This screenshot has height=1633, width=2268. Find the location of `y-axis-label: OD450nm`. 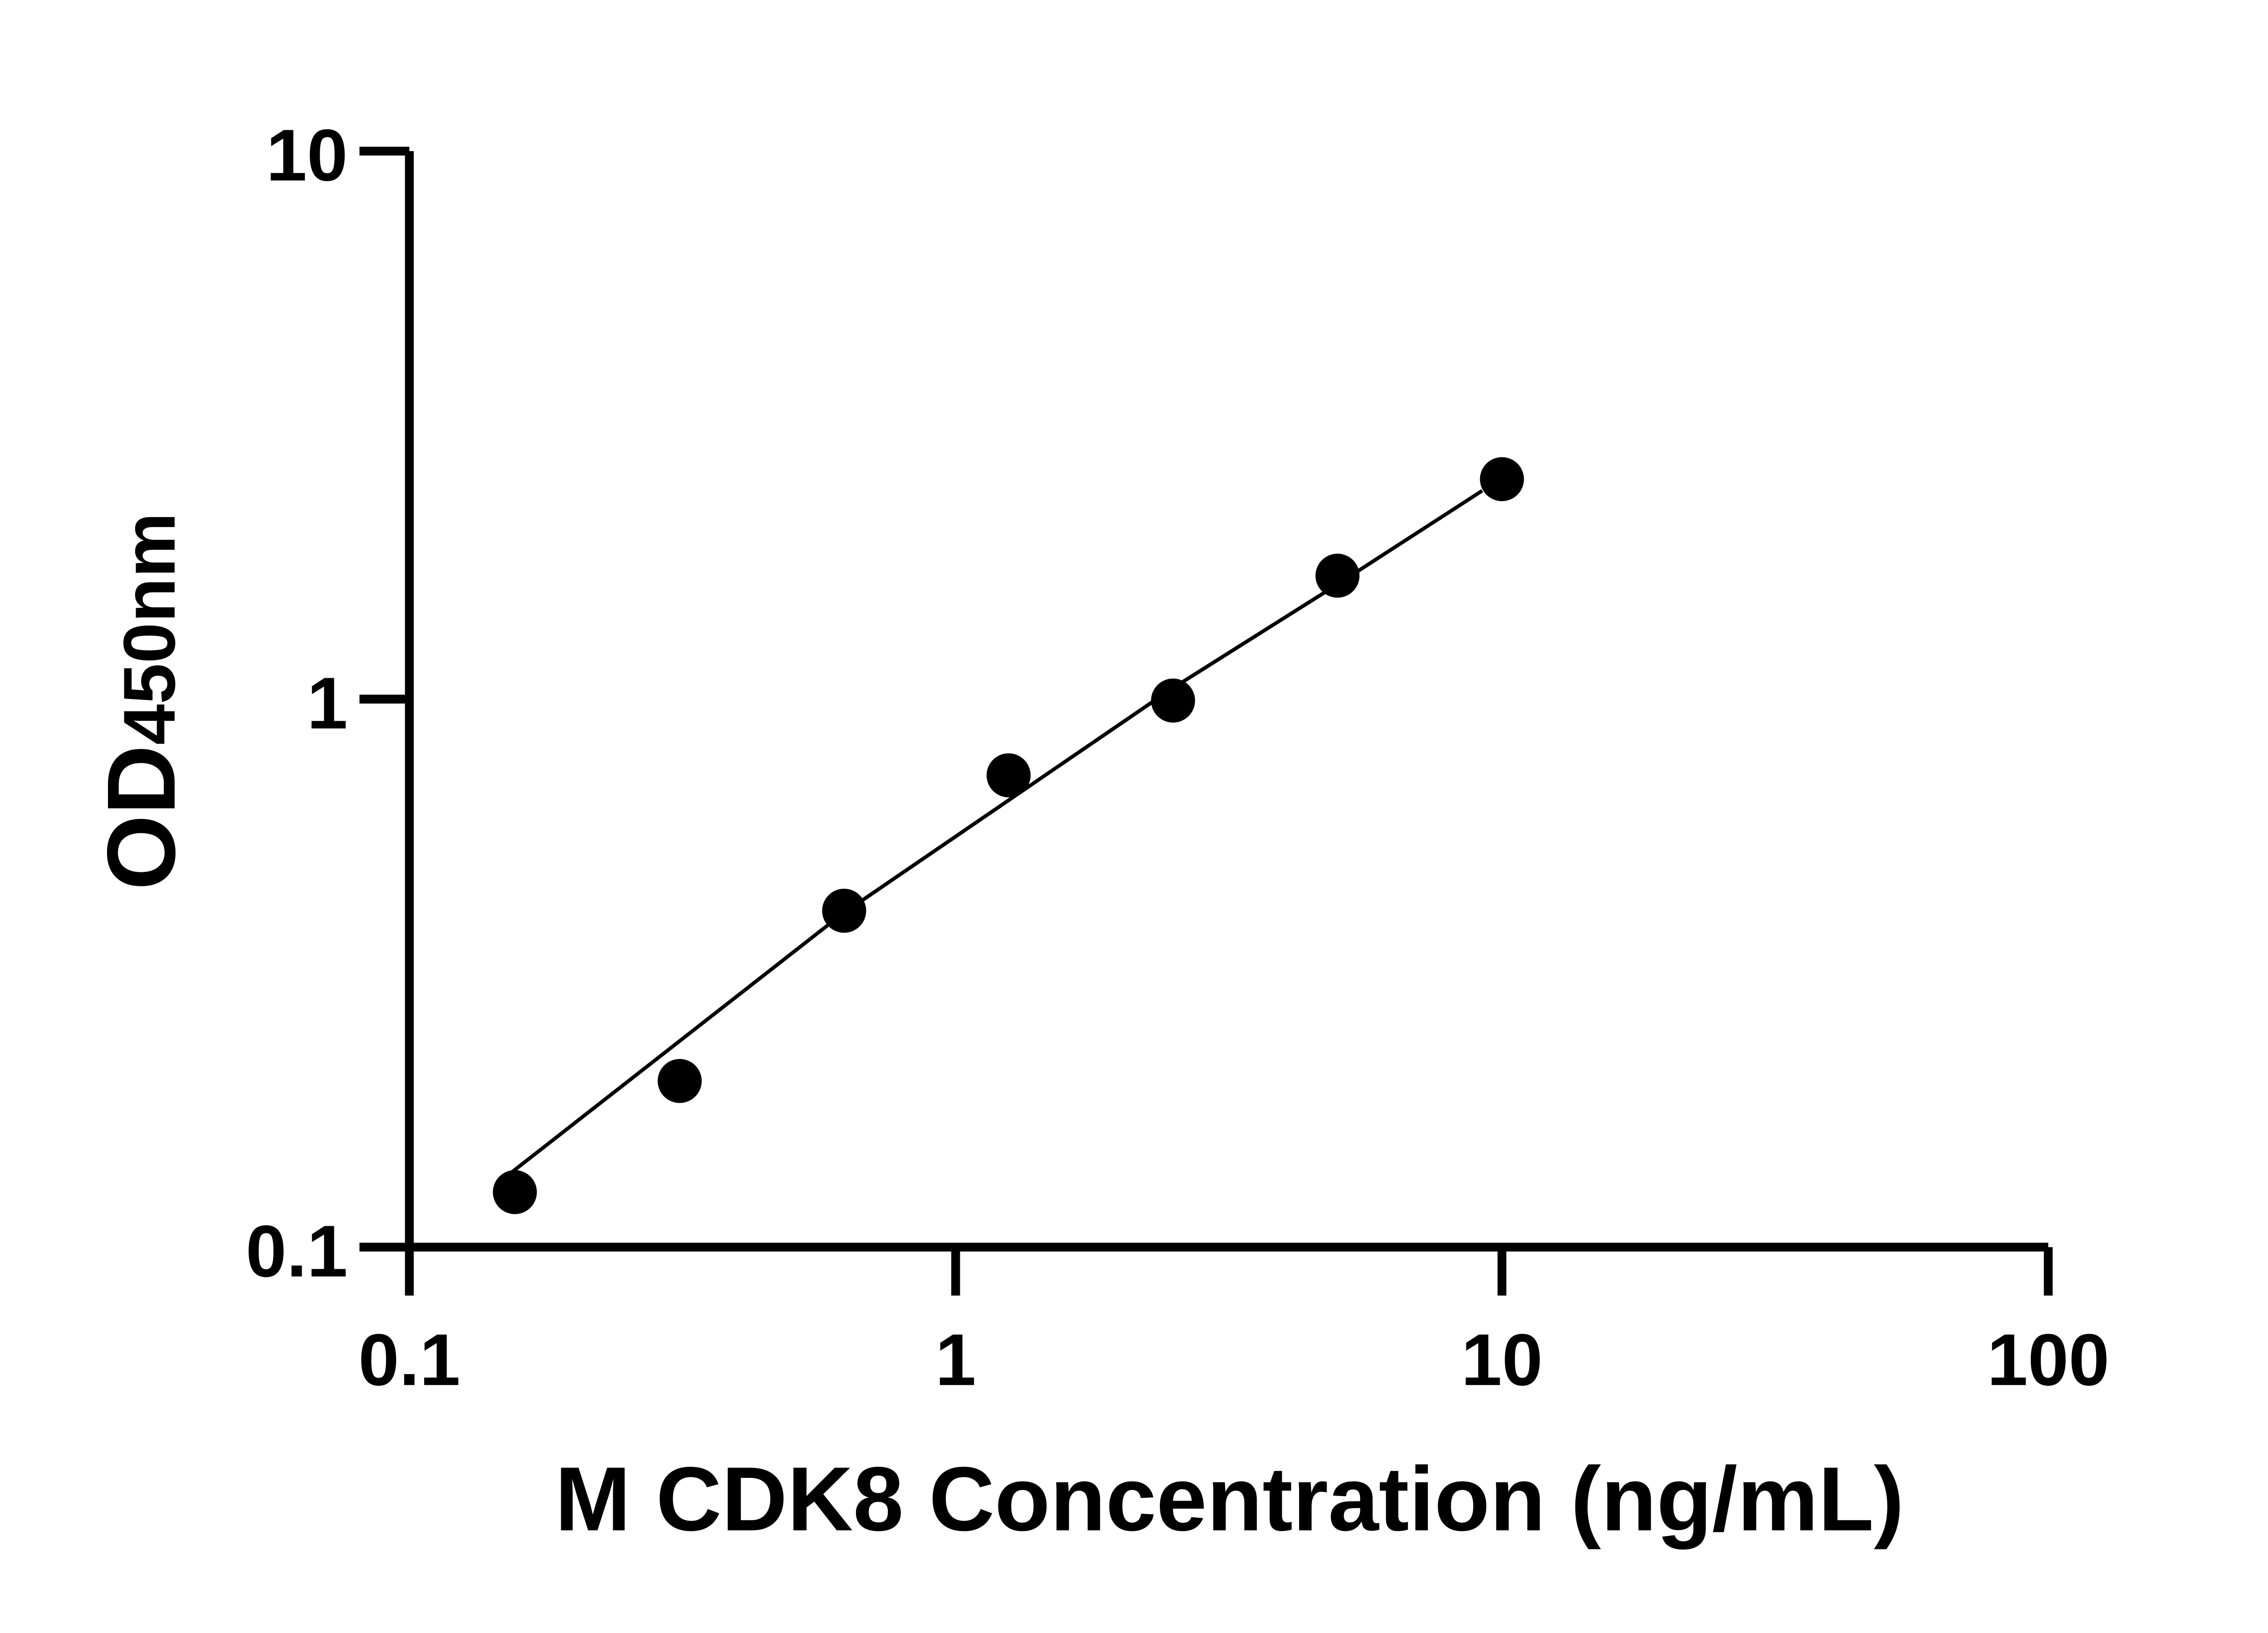

y-axis-label: OD450nm is located at coordinates (142, 701).